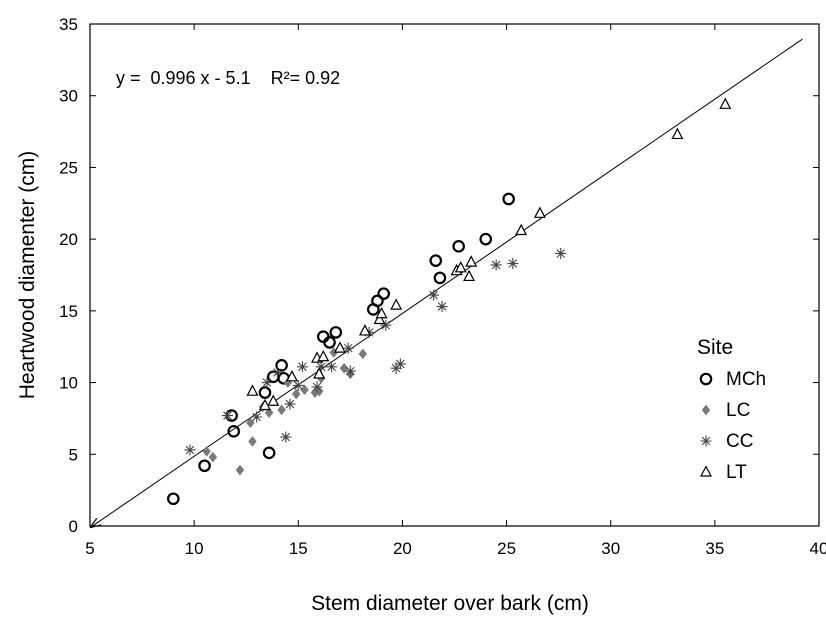  I want to click on legend-title: Site, so click(715, 347).